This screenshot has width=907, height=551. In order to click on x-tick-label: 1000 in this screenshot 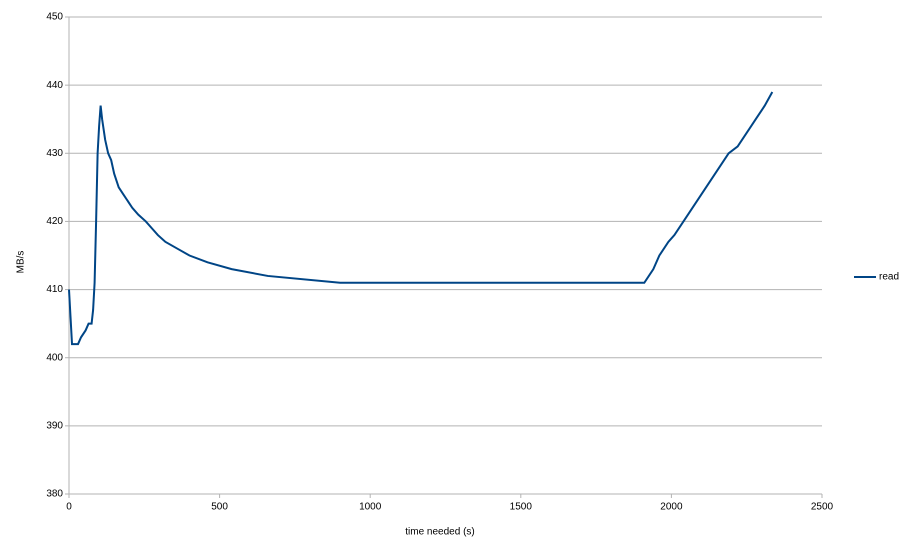, I will do `click(370, 507)`.